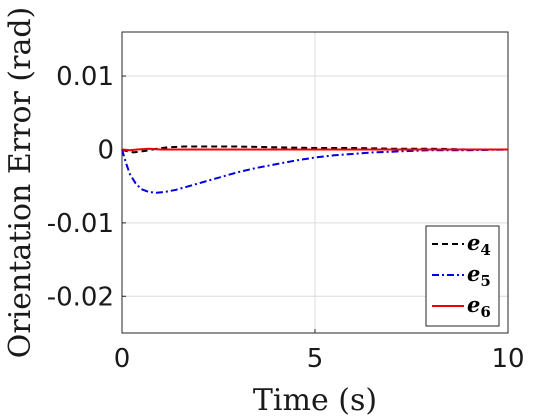  Describe the element at coordinates (507, 359) in the screenshot. I see `x-tick-label: 10` at that location.